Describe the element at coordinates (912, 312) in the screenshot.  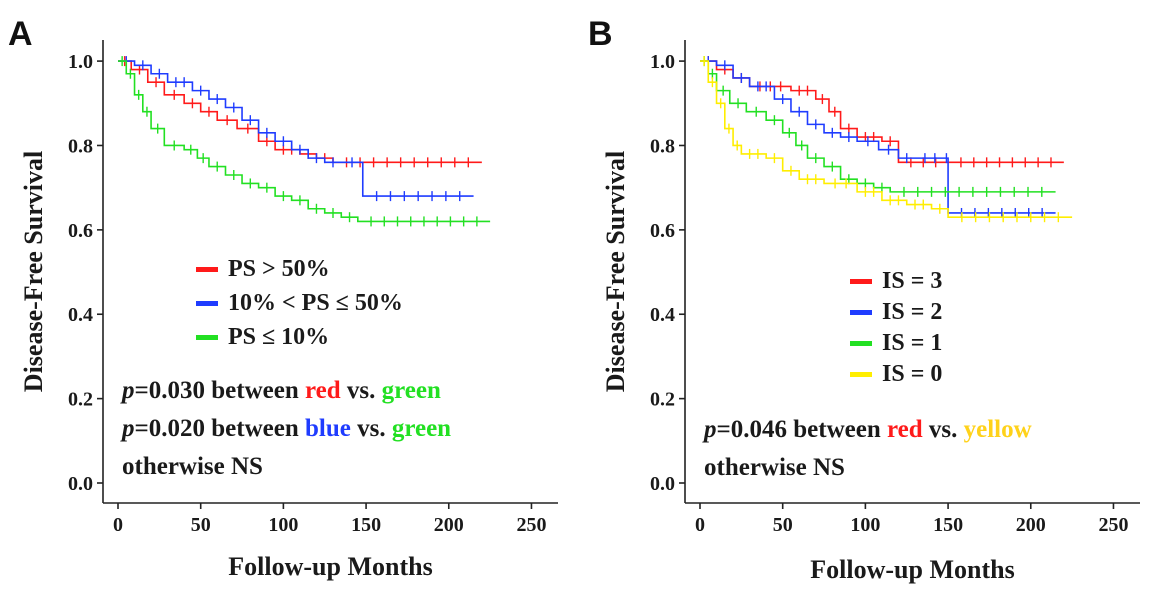
I see `legend-label: IS = 2` at that location.